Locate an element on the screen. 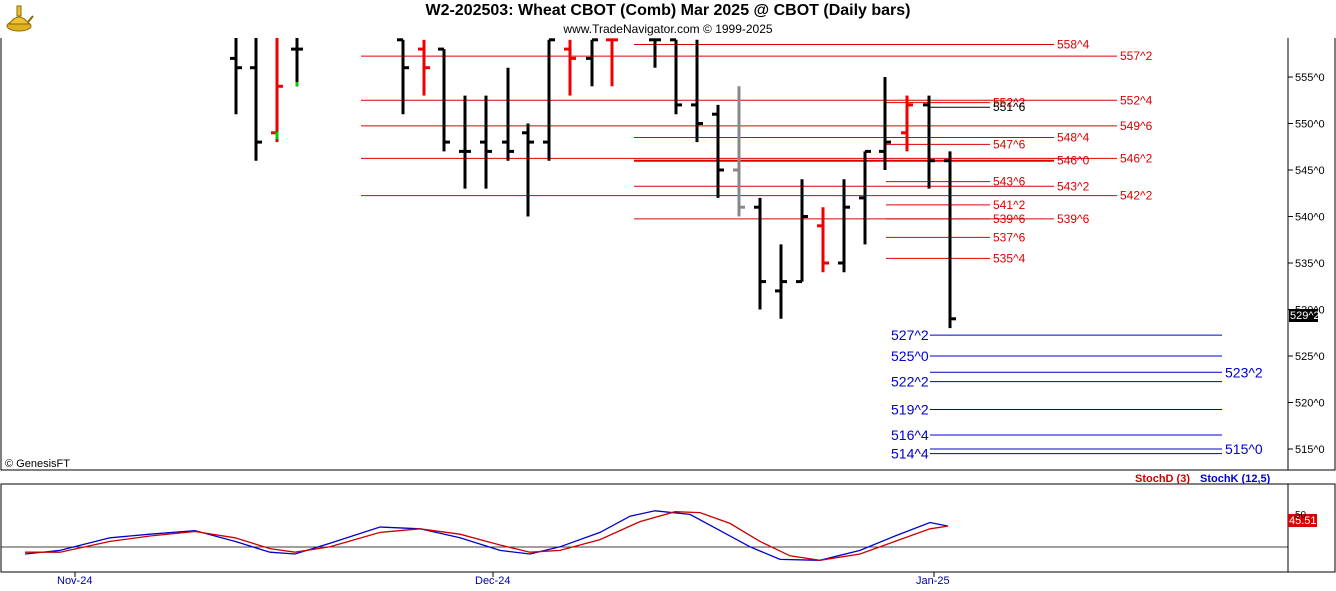 This screenshot has height=591, width=1336. stoch-value-label: 45.51 is located at coordinates (1303, 521).